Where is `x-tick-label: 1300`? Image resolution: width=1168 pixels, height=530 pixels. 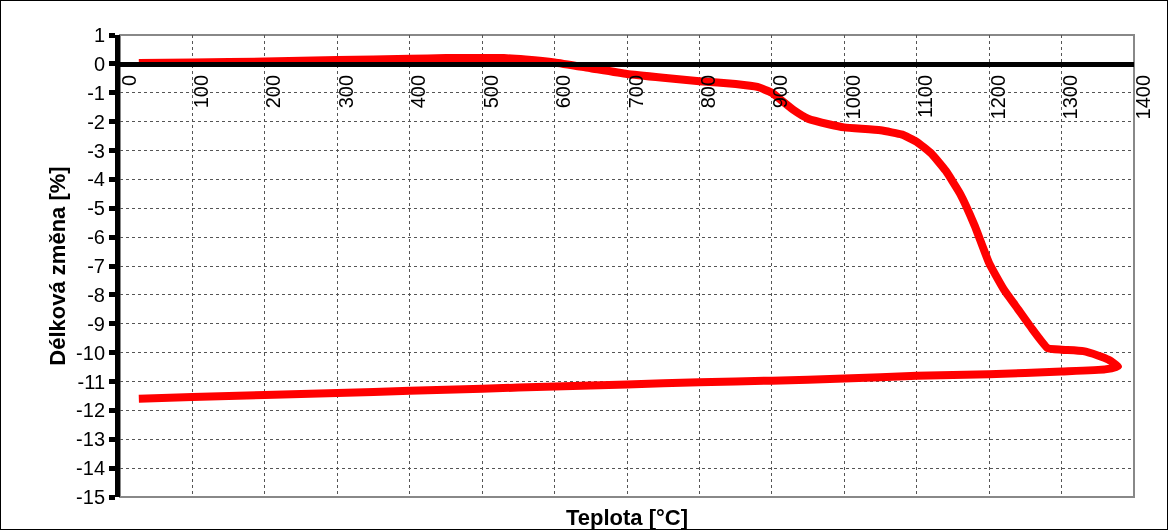 x-tick-label: 1300 is located at coordinates (1070, 97).